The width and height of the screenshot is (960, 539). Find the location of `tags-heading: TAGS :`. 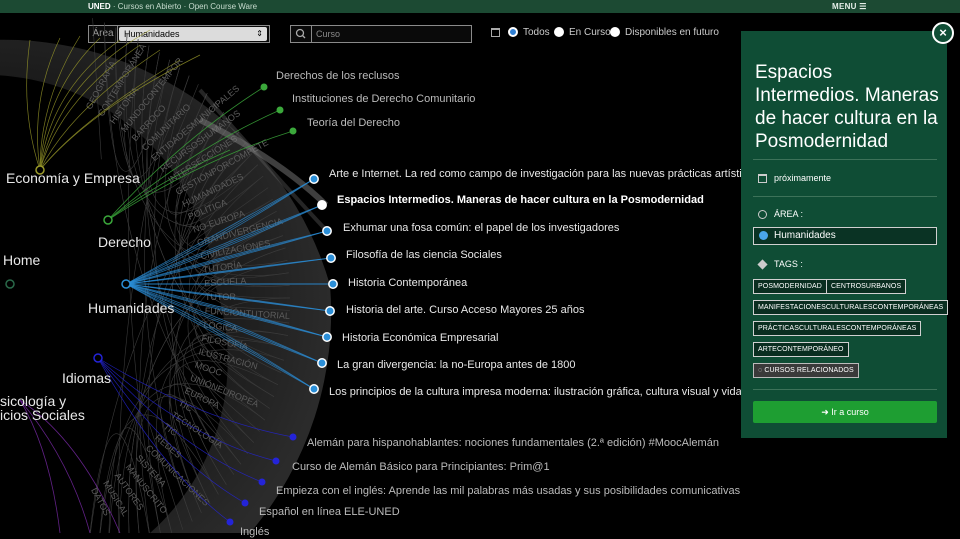

tags-heading: TAGS : is located at coordinates (780, 264).